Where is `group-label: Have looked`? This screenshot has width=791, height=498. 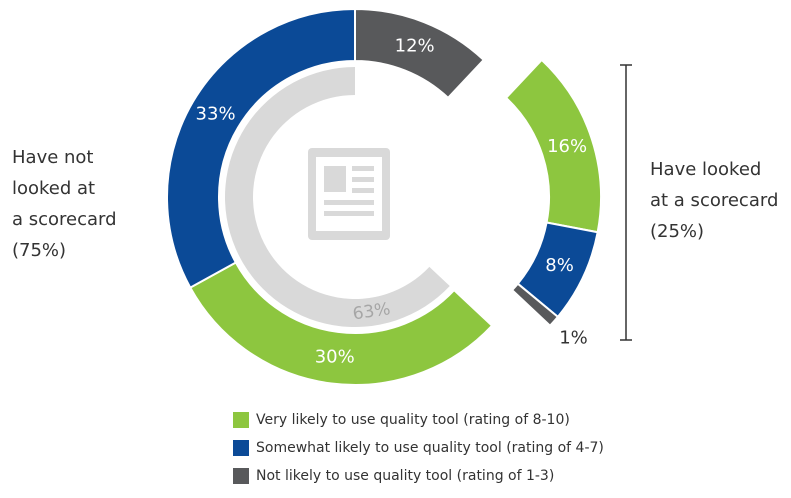 group-label: Have looked is located at coordinates (705, 169).